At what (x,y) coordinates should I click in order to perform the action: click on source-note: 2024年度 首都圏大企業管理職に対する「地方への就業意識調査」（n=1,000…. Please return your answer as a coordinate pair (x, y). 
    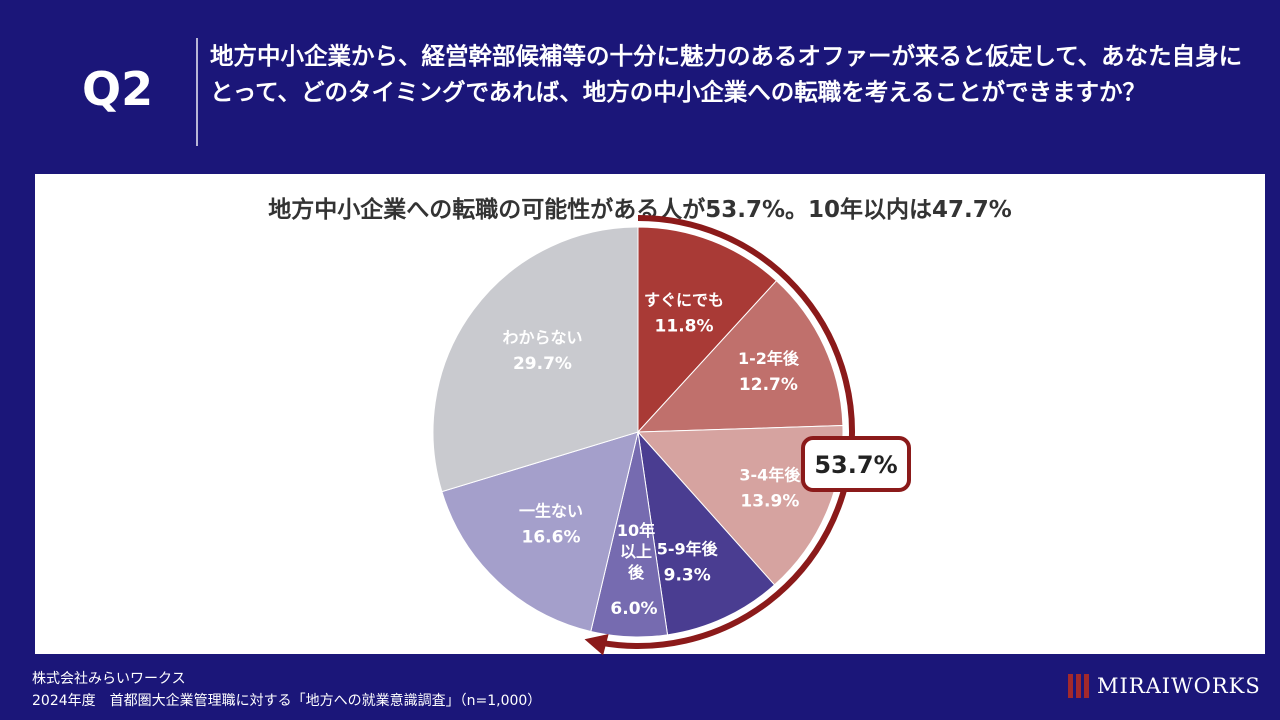
    Looking at the image, I should click on (287, 701).